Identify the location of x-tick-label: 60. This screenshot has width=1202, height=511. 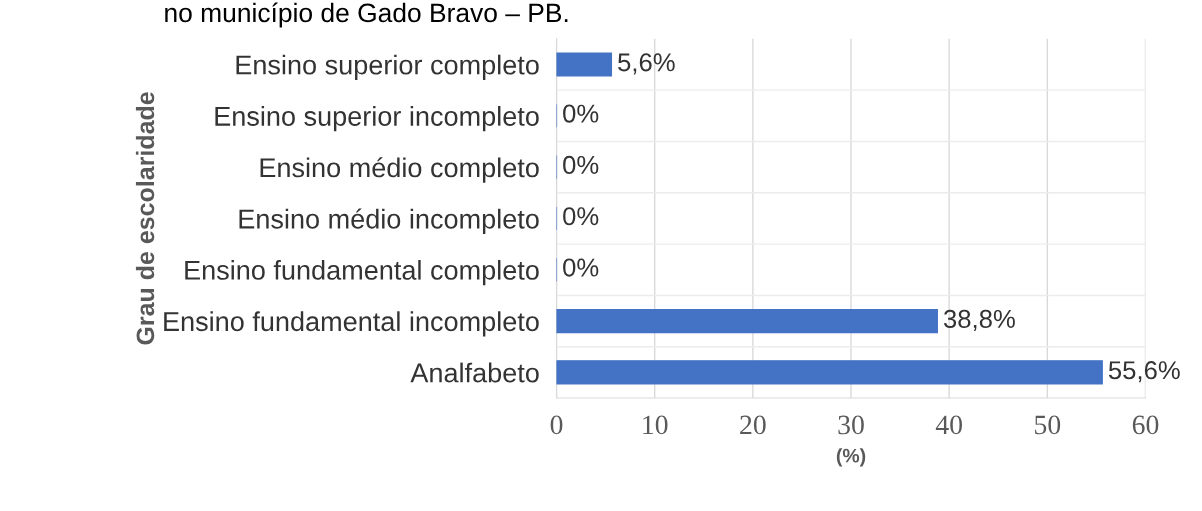
(1145, 425).